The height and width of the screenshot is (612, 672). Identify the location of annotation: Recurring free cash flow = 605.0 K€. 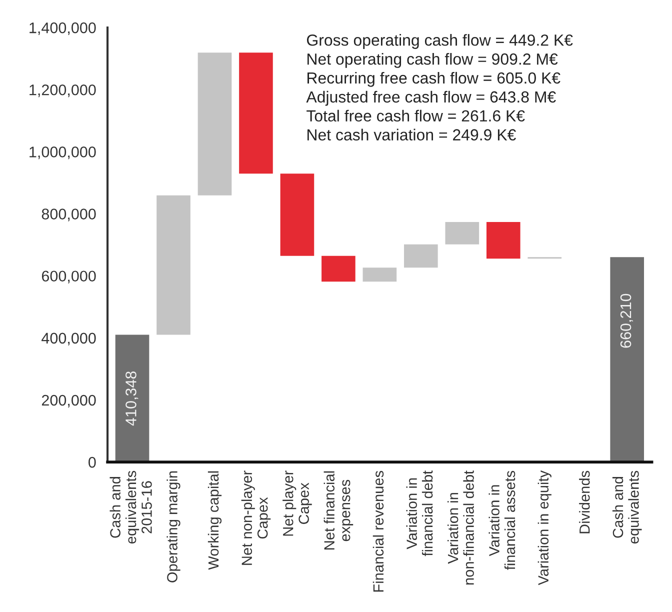
(434, 79).